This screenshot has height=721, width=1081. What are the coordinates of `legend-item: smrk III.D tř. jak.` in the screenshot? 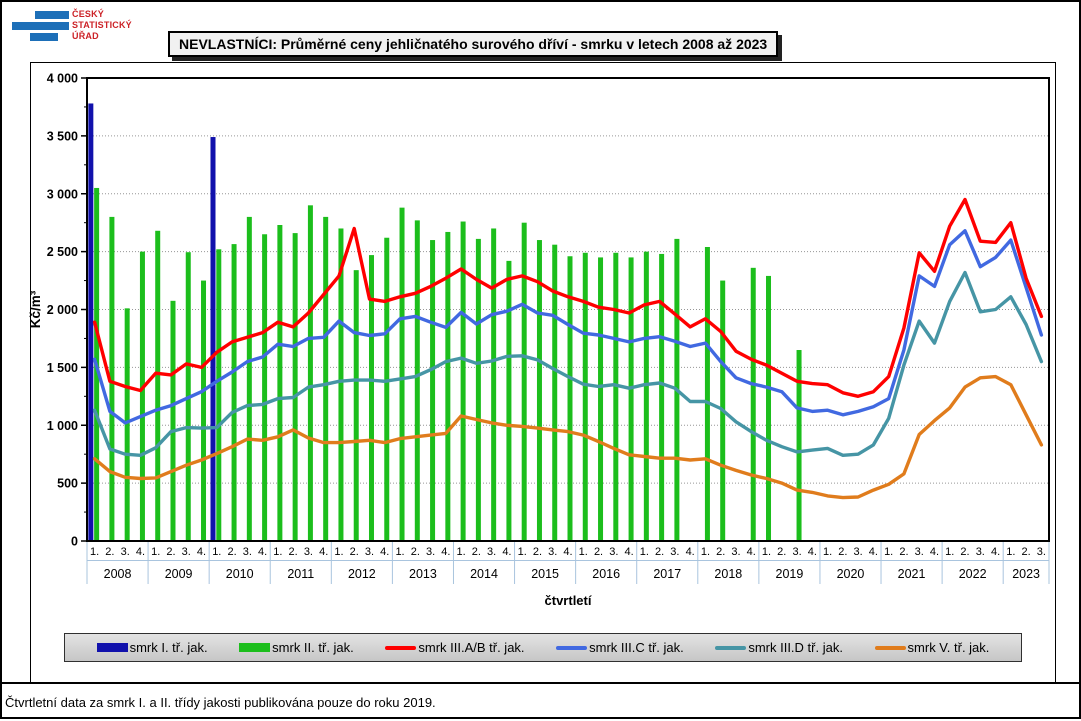 It's located at (779, 647).